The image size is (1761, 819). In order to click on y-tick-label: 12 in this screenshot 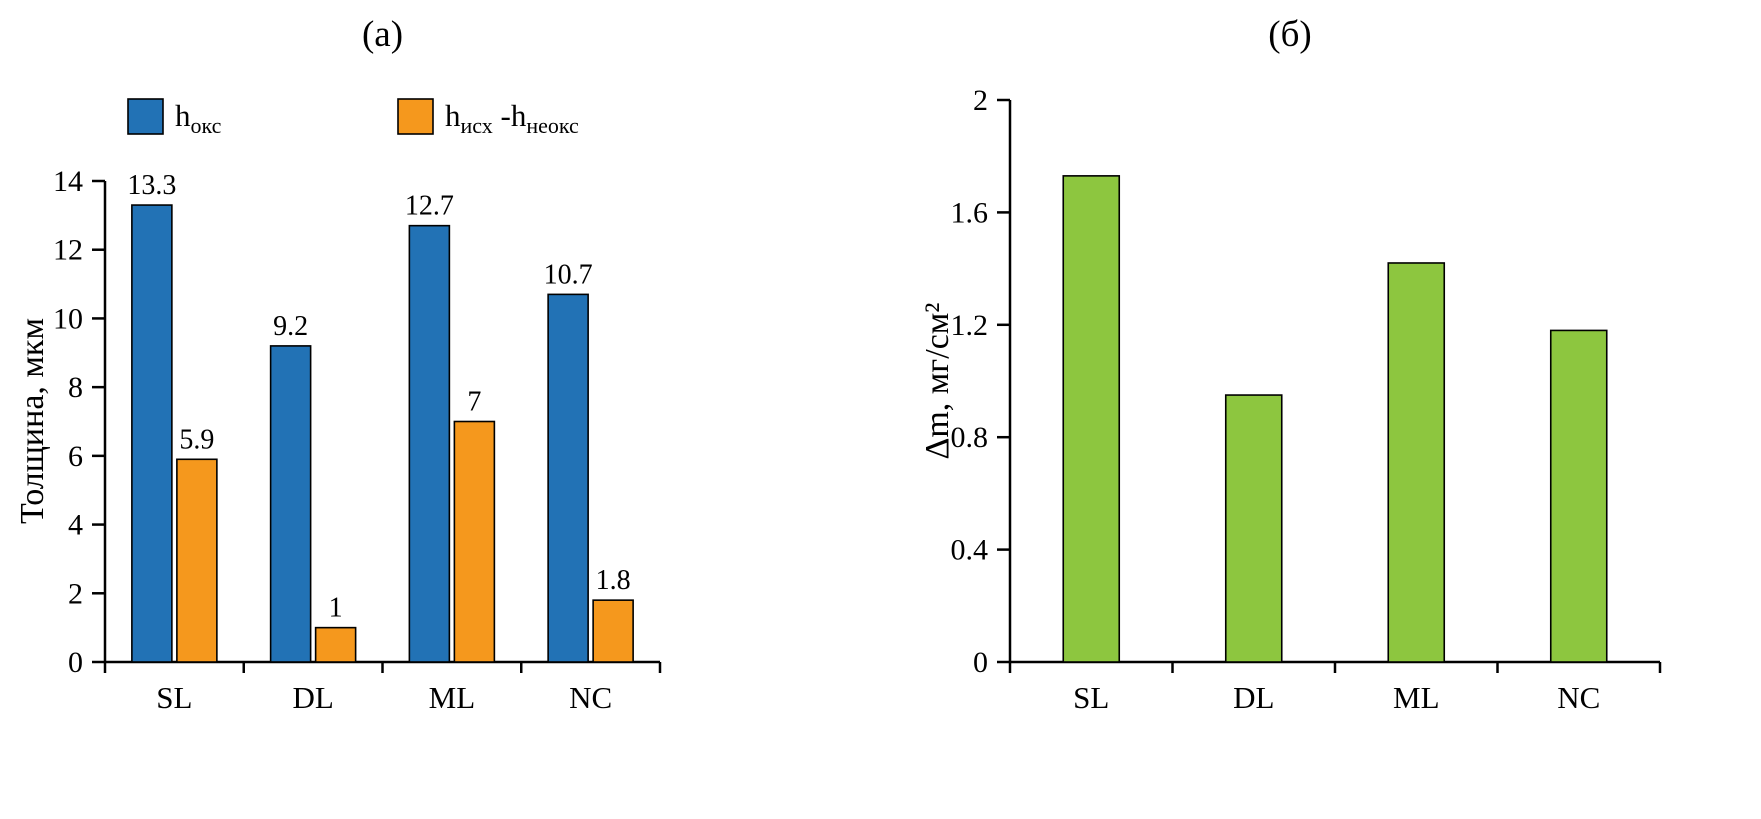, I will do `click(68, 250)`.